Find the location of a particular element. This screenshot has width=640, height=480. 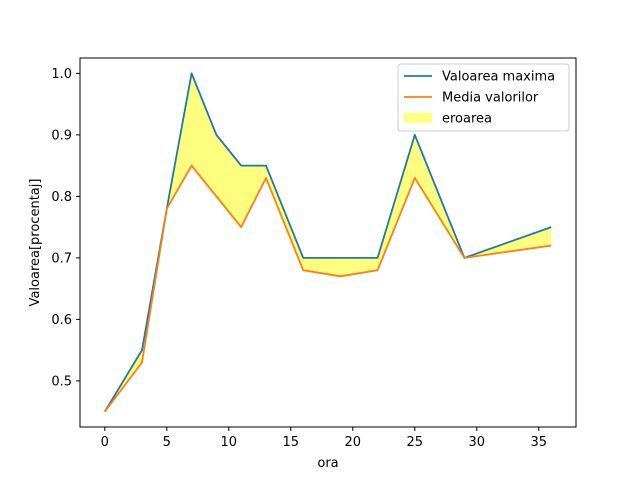

x-tick-label: 20 is located at coordinates (353, 442).